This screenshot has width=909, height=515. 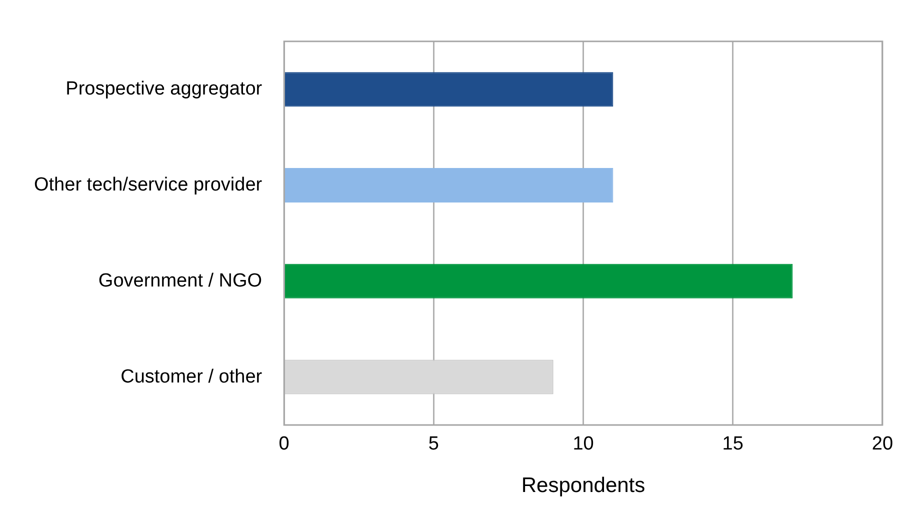 I want to click on x-tick-label: 10, so click(x=583, y=444).